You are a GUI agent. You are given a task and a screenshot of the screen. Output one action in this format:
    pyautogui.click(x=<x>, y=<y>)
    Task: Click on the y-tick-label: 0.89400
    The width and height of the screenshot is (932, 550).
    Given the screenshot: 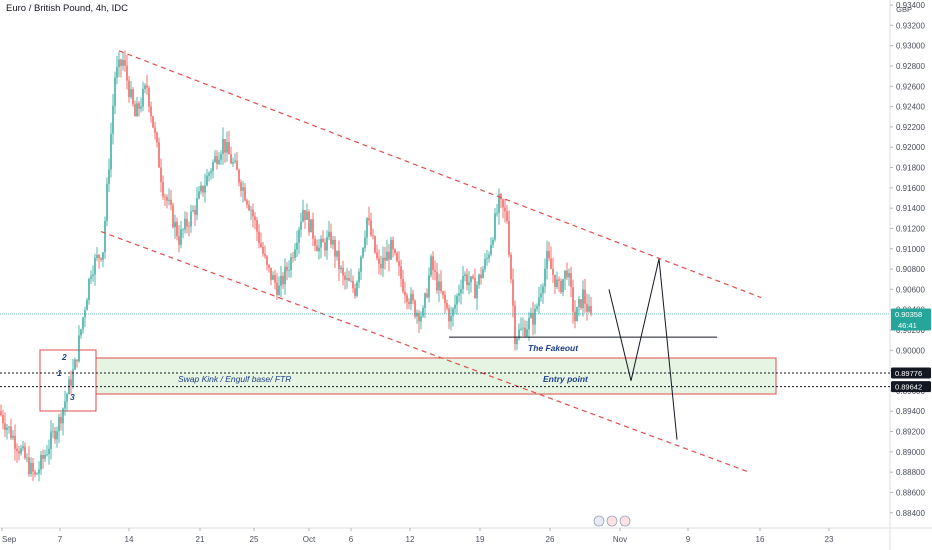 What is the action you would take?
    pyautogui.click(x=910, y=411)
    